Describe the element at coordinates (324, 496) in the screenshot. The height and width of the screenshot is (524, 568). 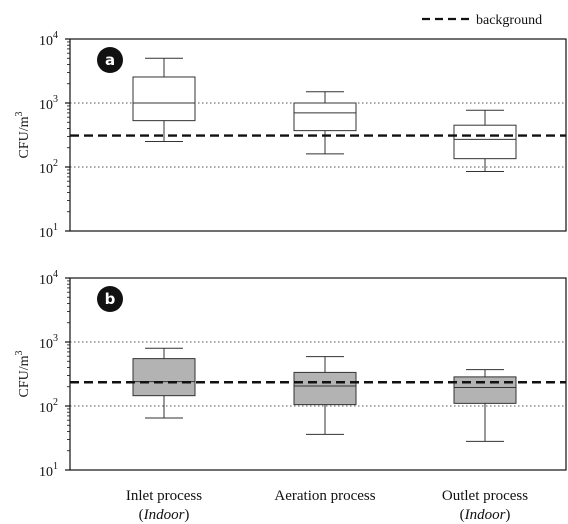
I see `category-label: Aeration process` at that location.